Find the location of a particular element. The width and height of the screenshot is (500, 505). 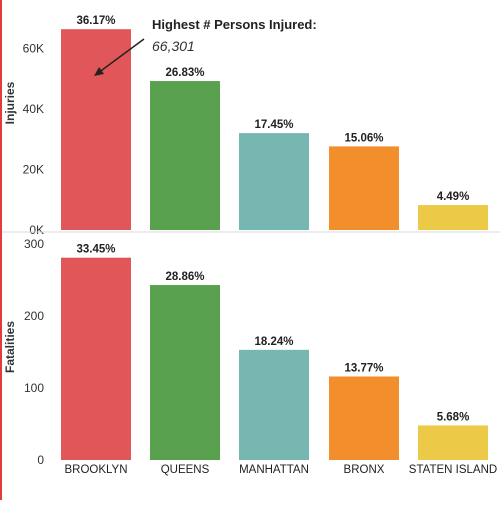

x-category-label: BRONX is located at coordinates (364, 470).